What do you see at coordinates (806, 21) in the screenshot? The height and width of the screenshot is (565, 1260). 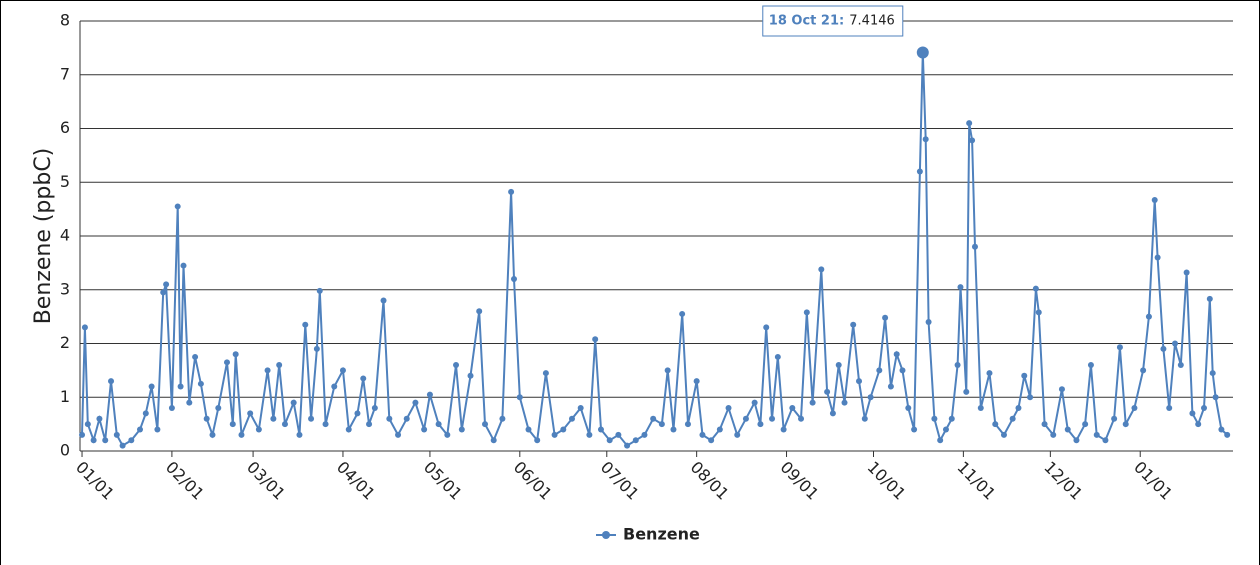 I see `tooltip-date: 18 Oct 21:` at bounding box center [806, 21].